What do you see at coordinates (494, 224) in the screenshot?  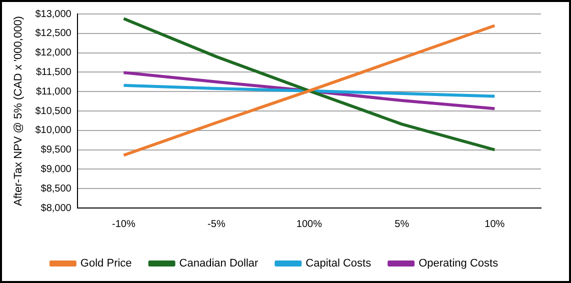 I see `x-tick-label: 10%` at bounding box center [494, 224].